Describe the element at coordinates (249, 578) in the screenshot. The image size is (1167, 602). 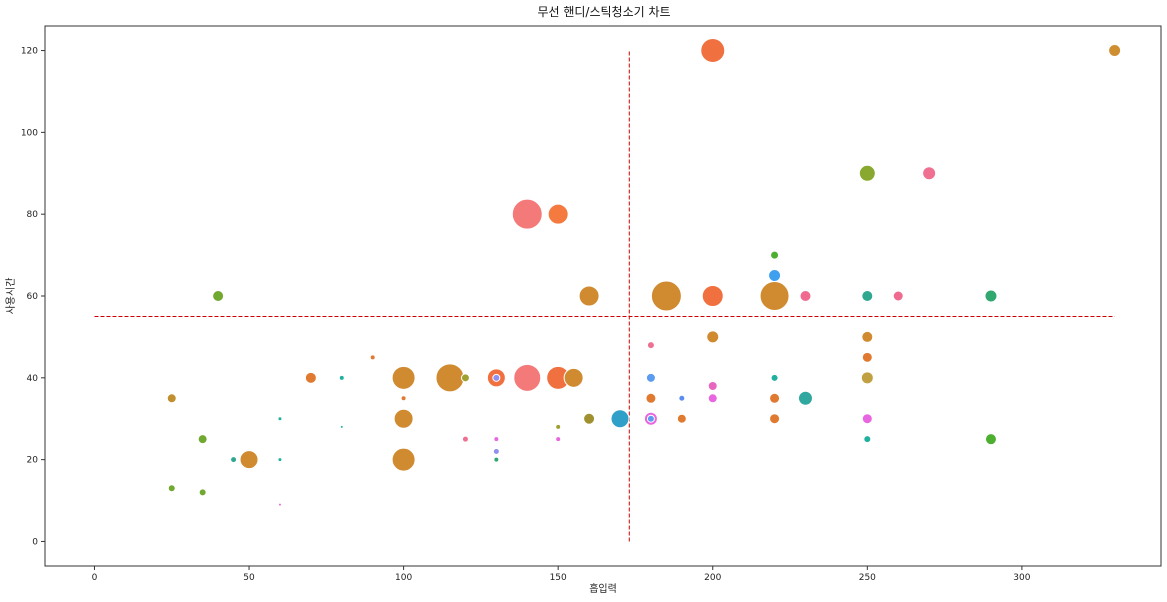
I see `x-tick-label: 50` at that location.